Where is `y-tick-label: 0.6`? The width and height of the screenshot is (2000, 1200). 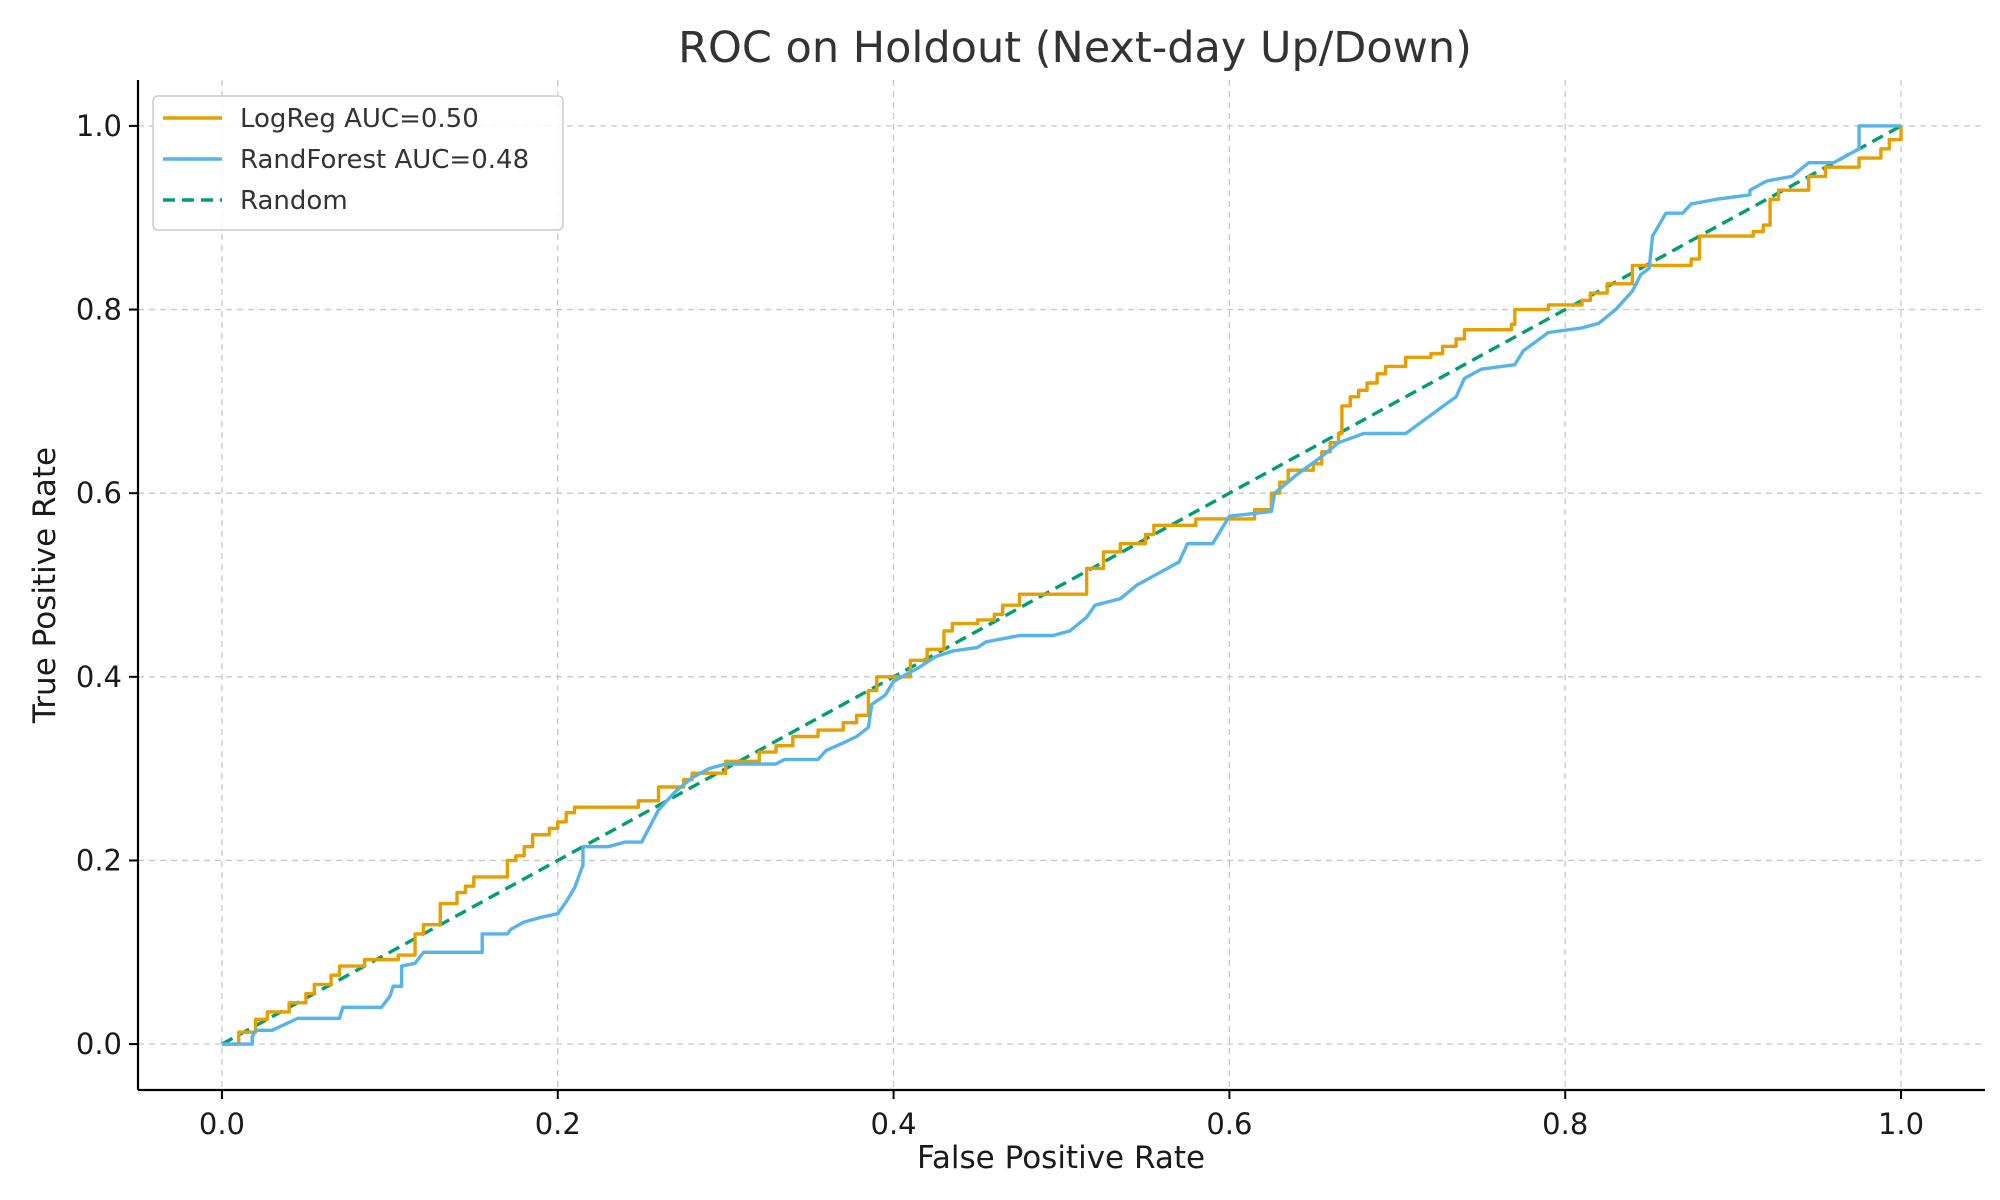
y-tick-label: 0.6 is located at coordinates (99, 493).